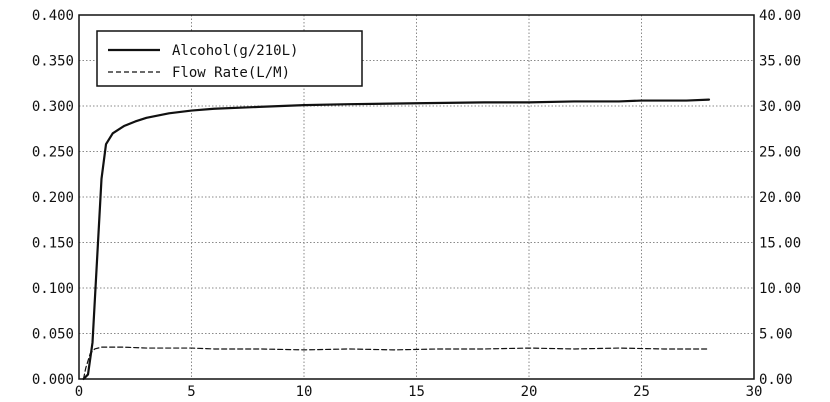 The image size is (830, 402). I want to click on x-tick-label: 5, so click(191, 392).